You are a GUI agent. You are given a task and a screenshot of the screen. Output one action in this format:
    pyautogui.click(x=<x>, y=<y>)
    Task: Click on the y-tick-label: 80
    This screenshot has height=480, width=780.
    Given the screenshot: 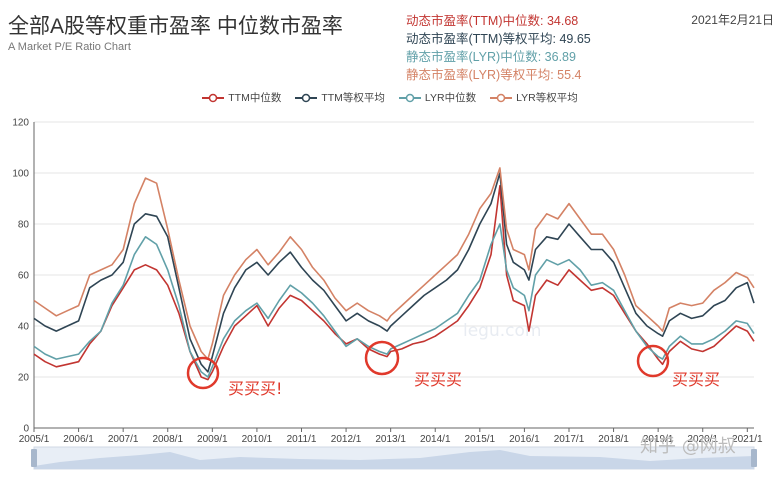 What is the action you would take?
    pyautogui.click(x=24, y=225)
    